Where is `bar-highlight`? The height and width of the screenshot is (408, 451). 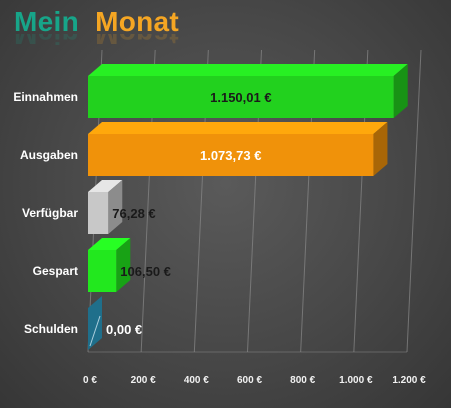 bar-highlight is located at coordinates (95, 331).